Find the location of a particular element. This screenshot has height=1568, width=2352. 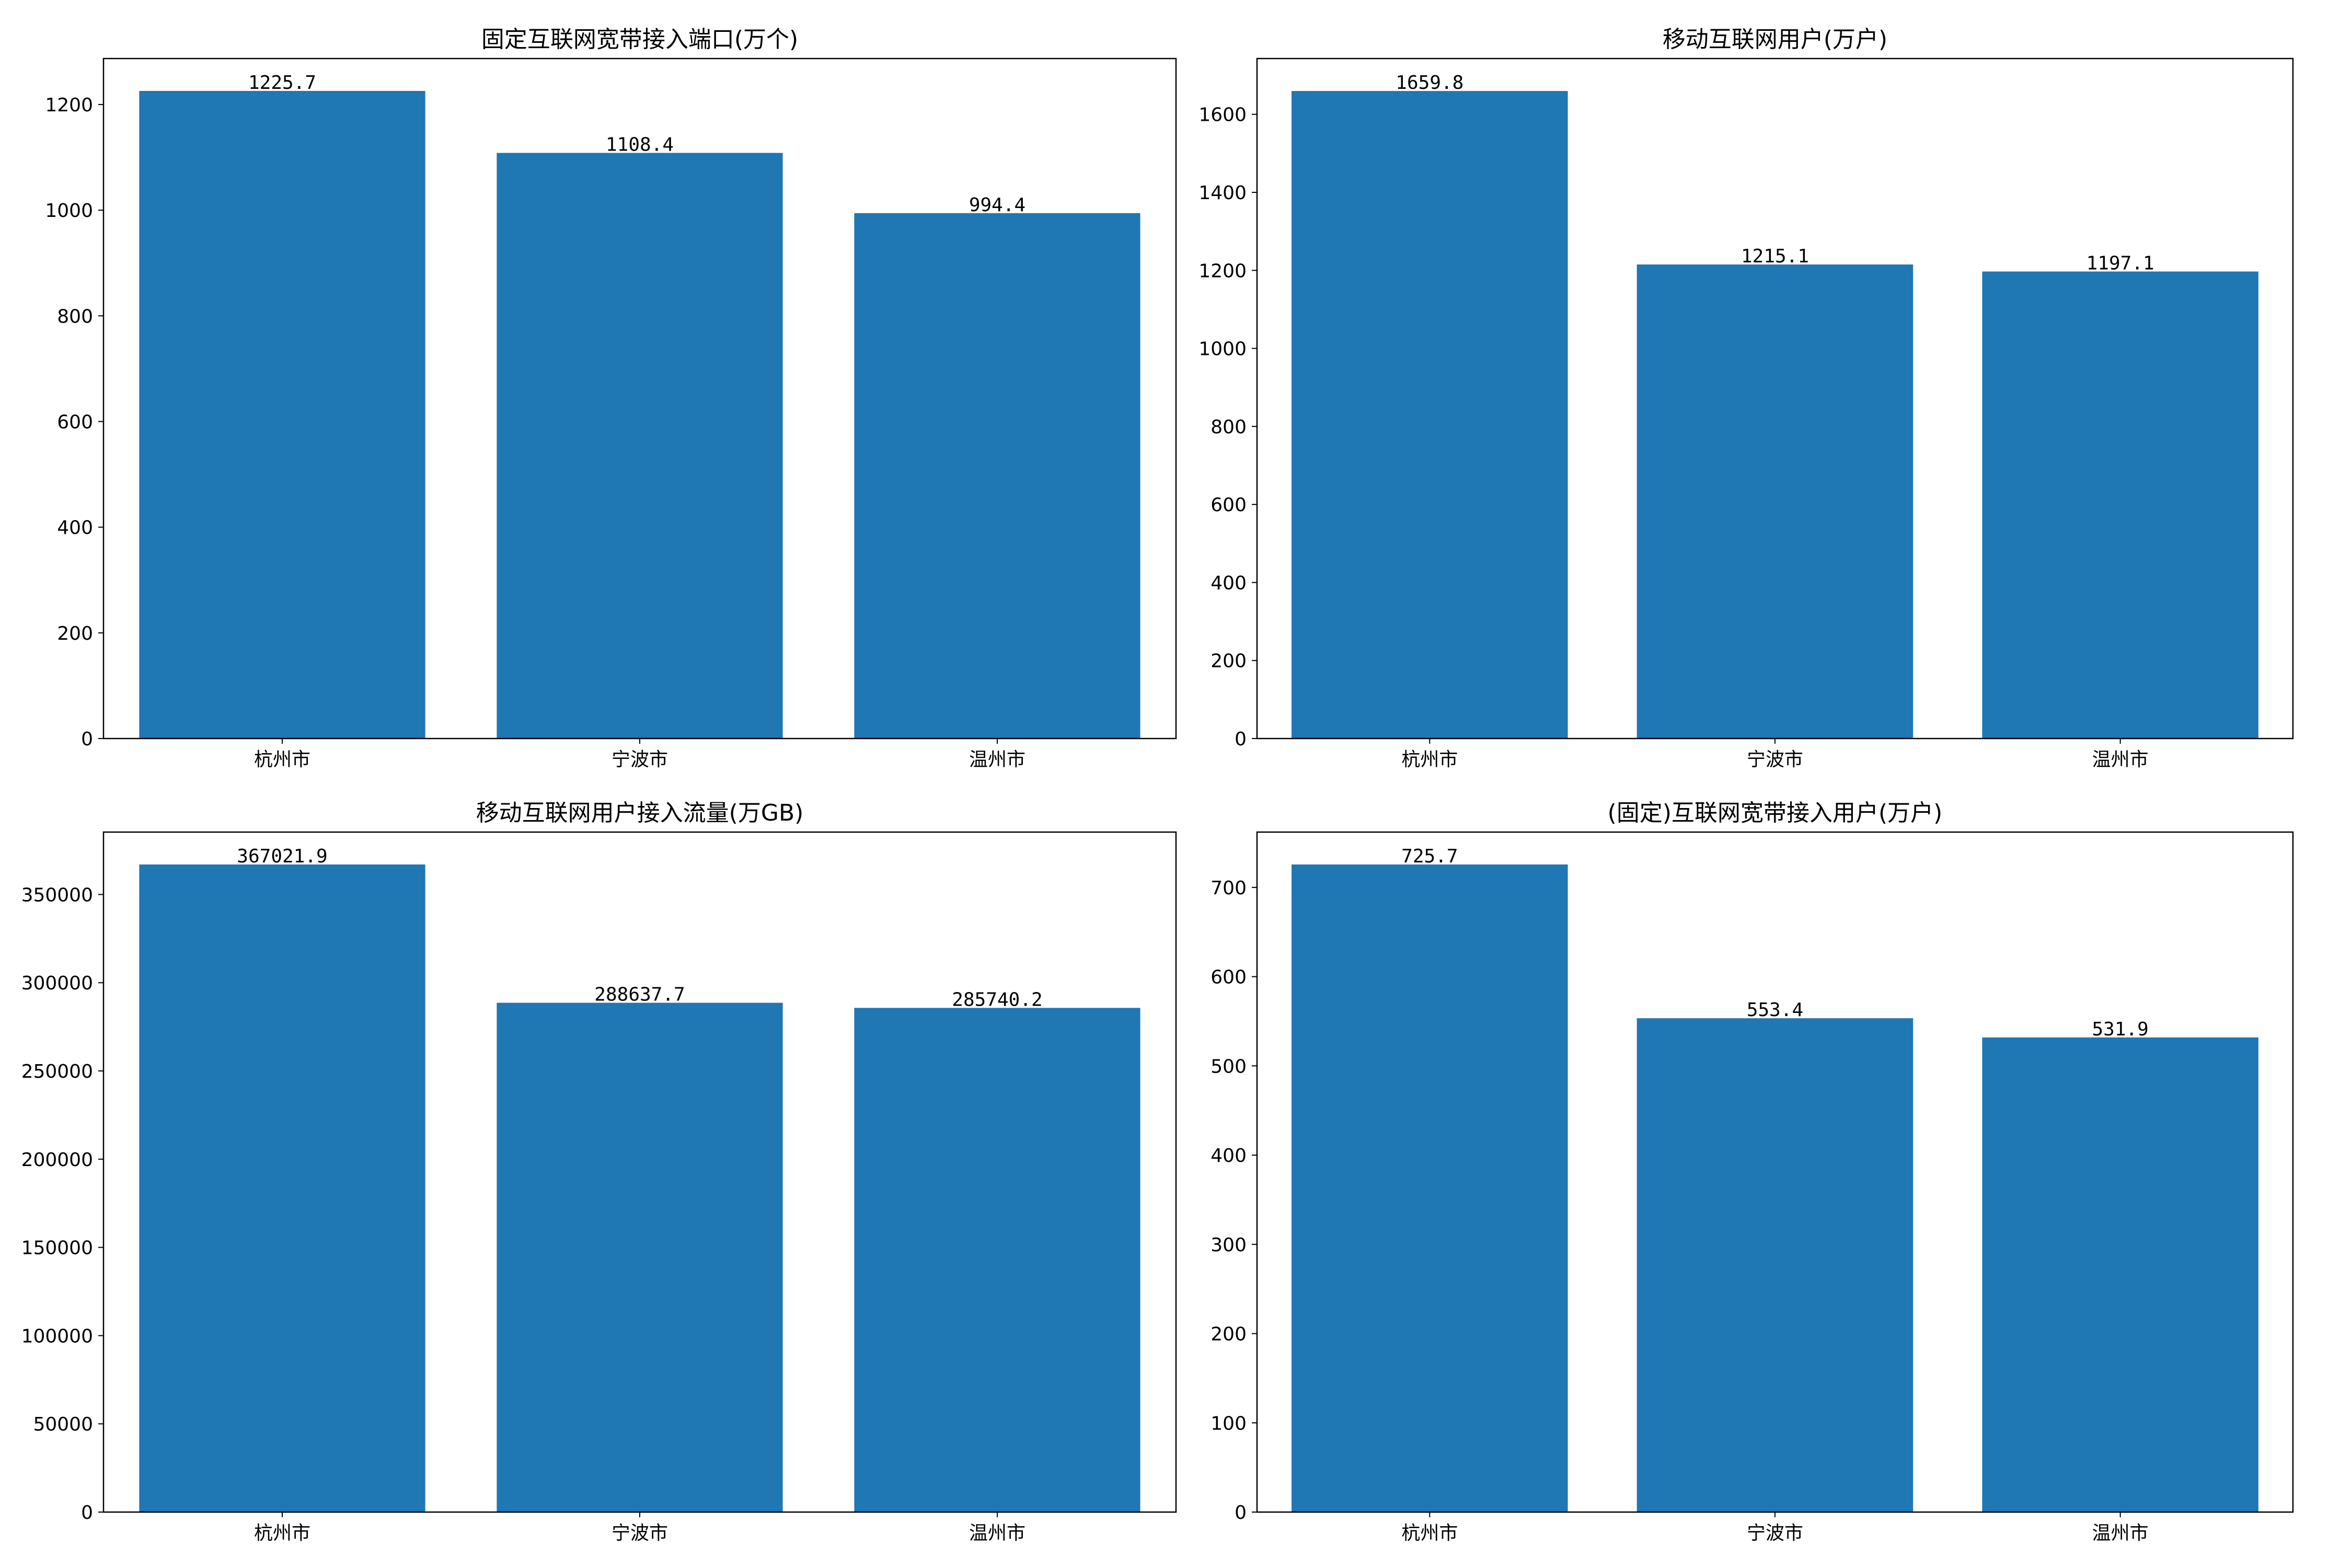

y-tick-label: 1600 is located at coordinates (1222, 115).